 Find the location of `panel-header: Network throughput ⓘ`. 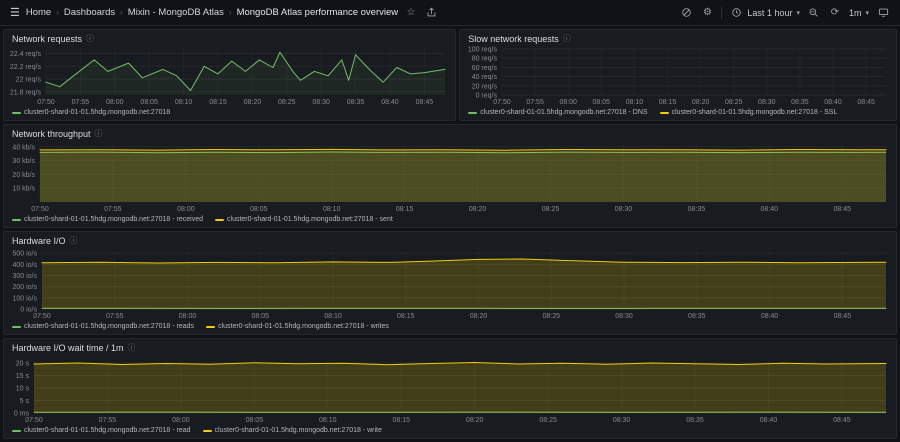

panel-header: Network throughput ⓘ is located at coordinates (450, 132).